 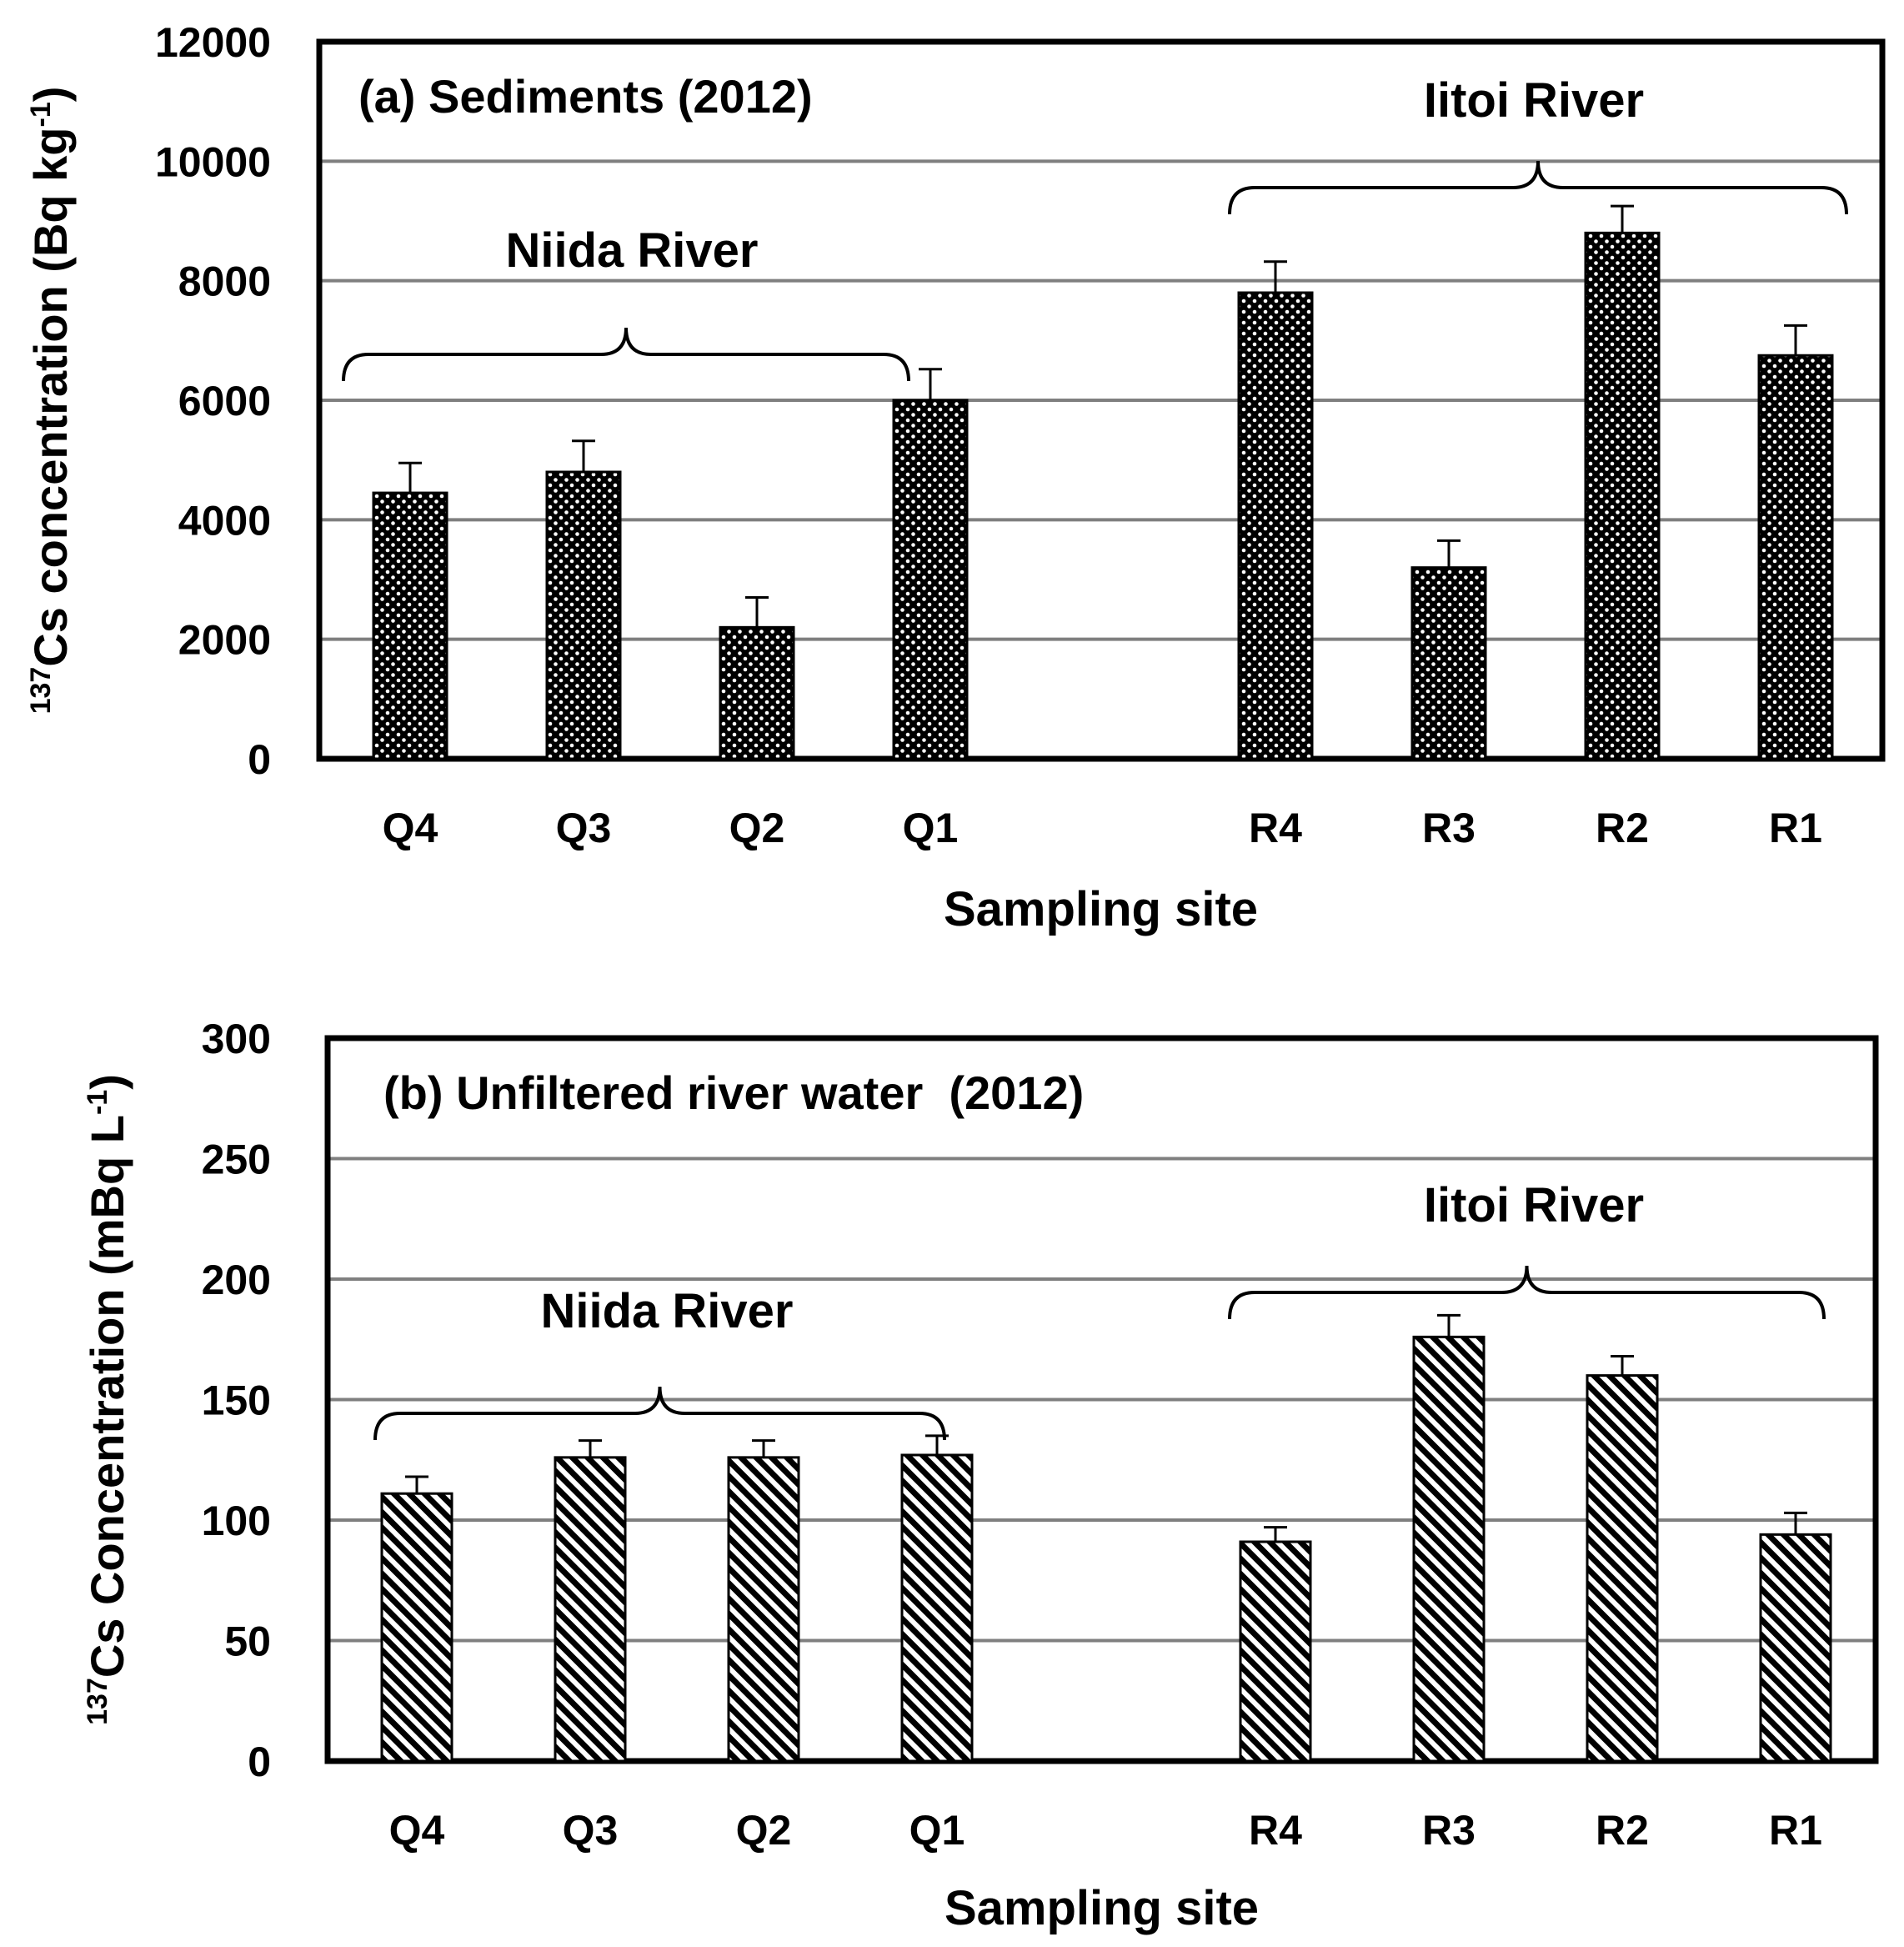 What do you see at coordinates (224, 281) in the screenshot?
I see `y-tick-label: 8000` at bounding box center [224, 281].